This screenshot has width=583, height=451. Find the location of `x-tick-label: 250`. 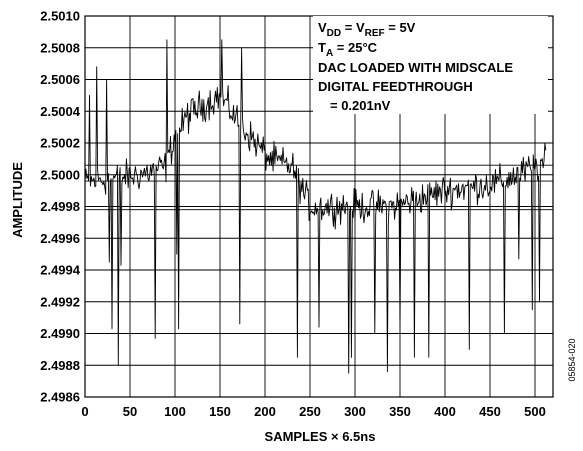

x-tick-label: 250 is located at coordinates (310, 411).